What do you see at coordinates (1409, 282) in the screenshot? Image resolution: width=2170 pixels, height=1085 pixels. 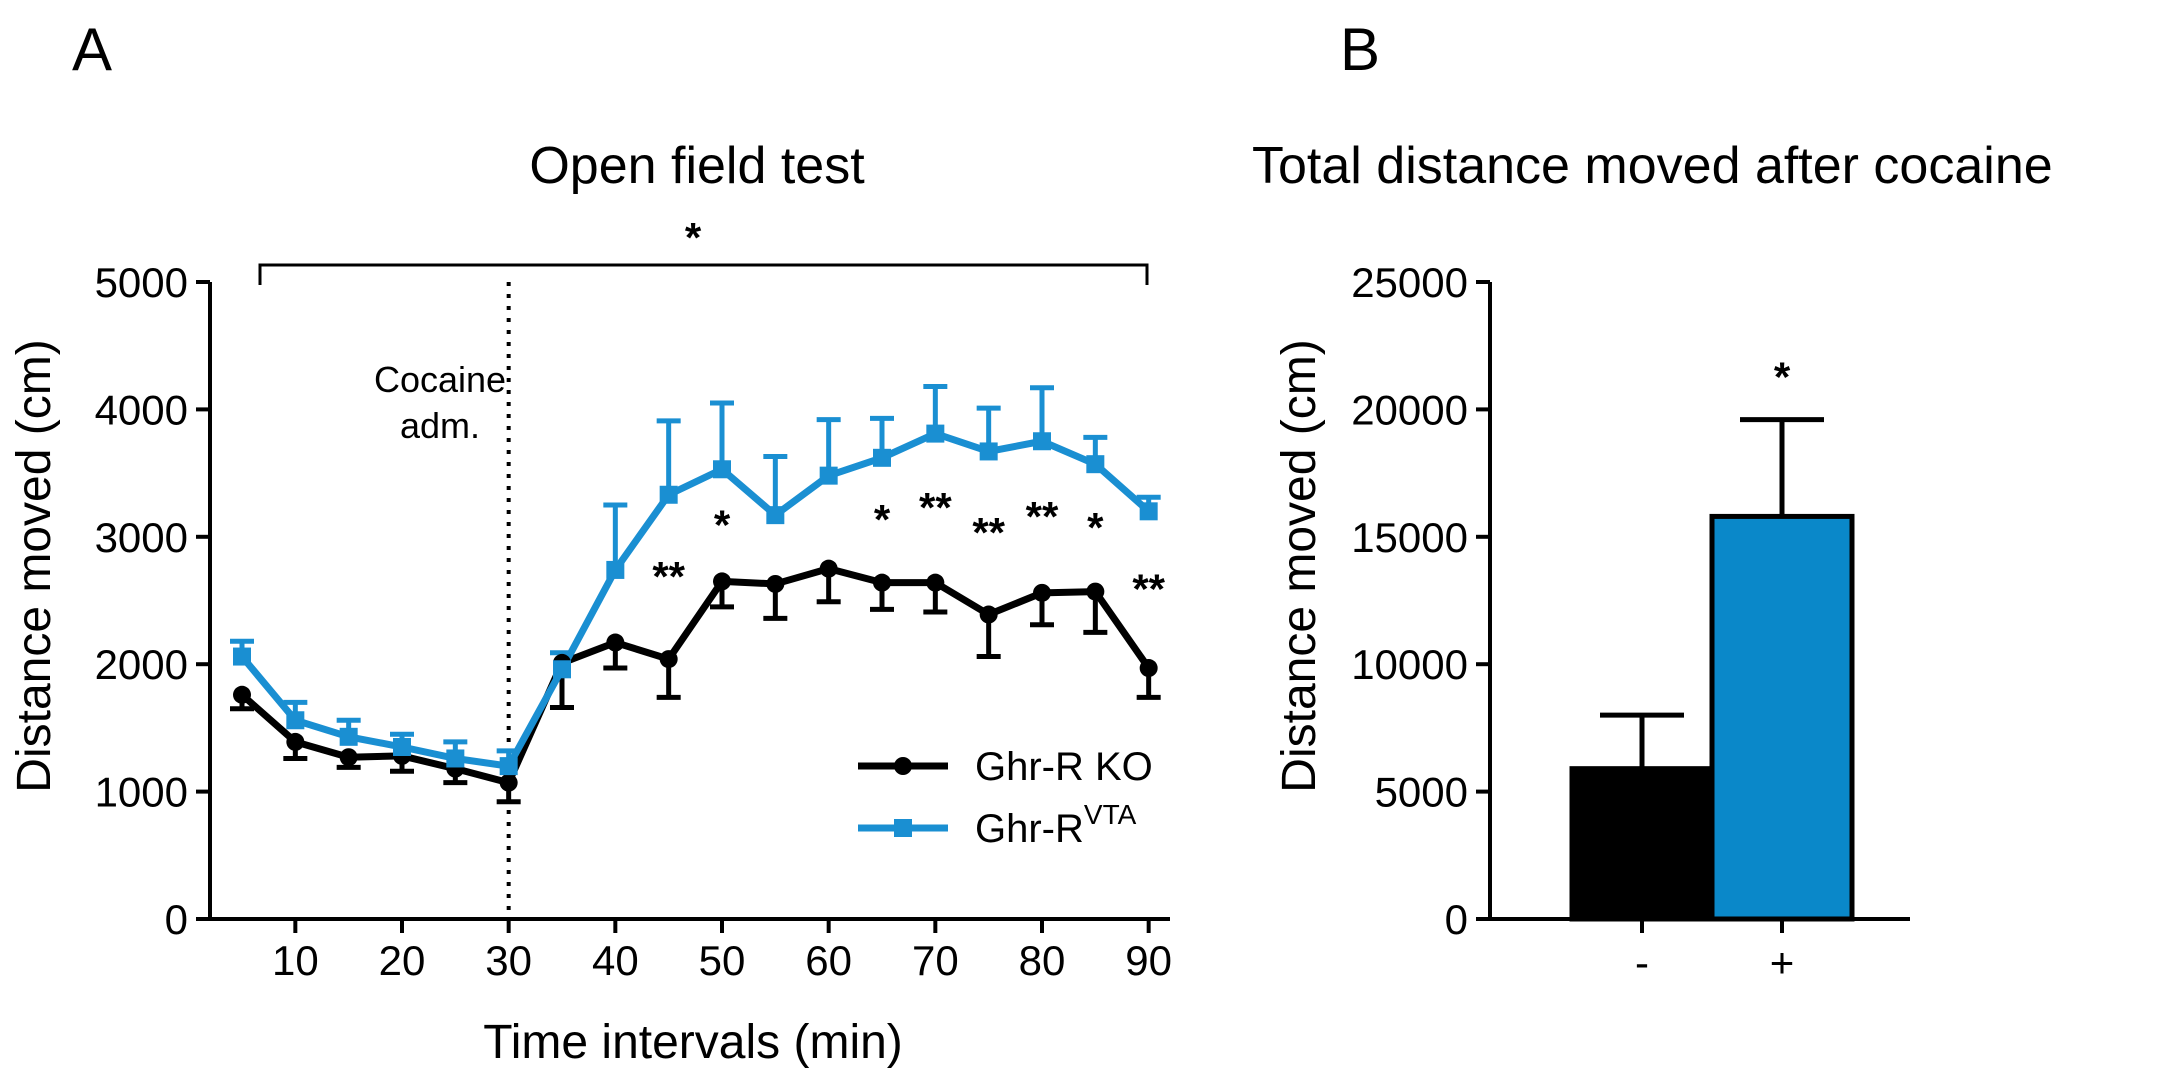 I see `chart-b-ytick-label: 25000` at bounding box center [1409, 282].